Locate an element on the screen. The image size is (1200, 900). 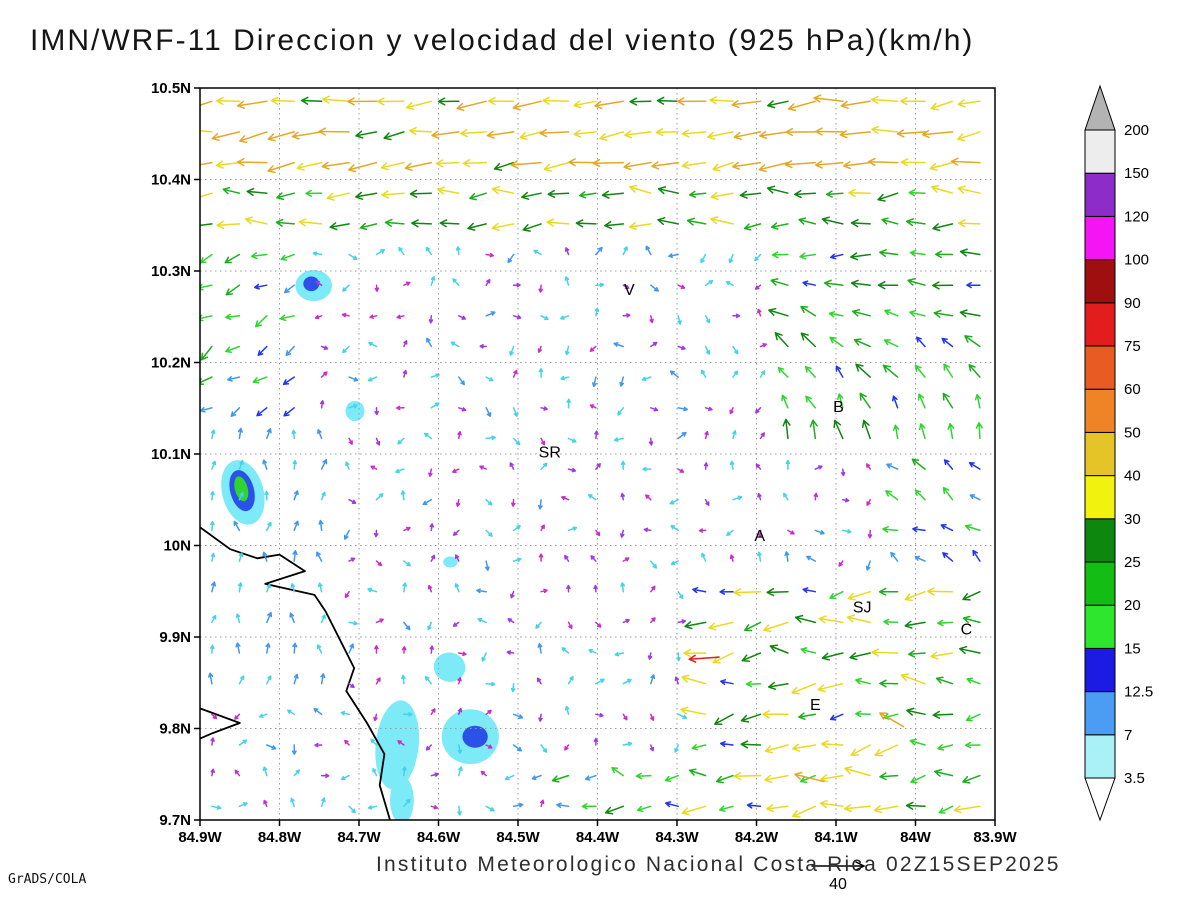
lat-tick-label: 10.4N is located at coordinates (171, 180).